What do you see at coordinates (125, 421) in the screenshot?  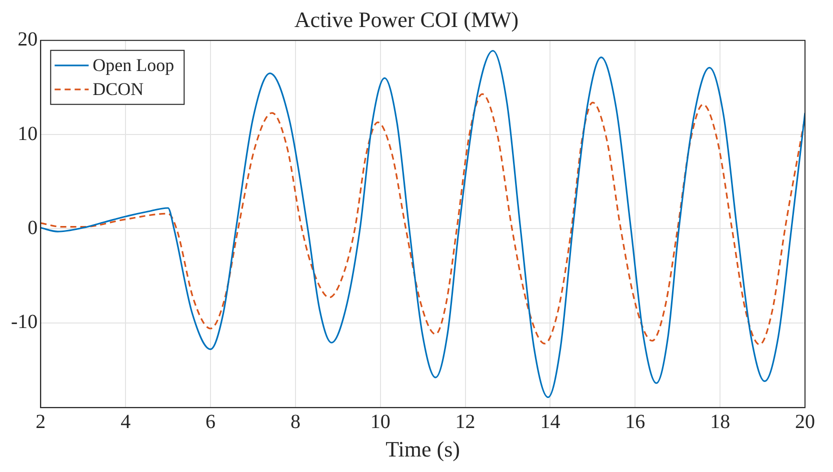 I see `x-tick-label: 4` at bounding box center [125, 421].